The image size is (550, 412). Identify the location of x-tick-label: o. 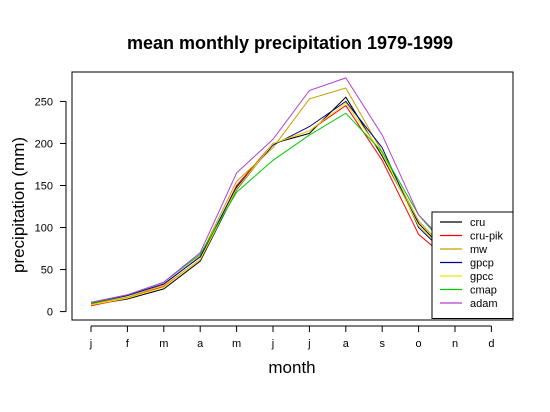
(419, 344).